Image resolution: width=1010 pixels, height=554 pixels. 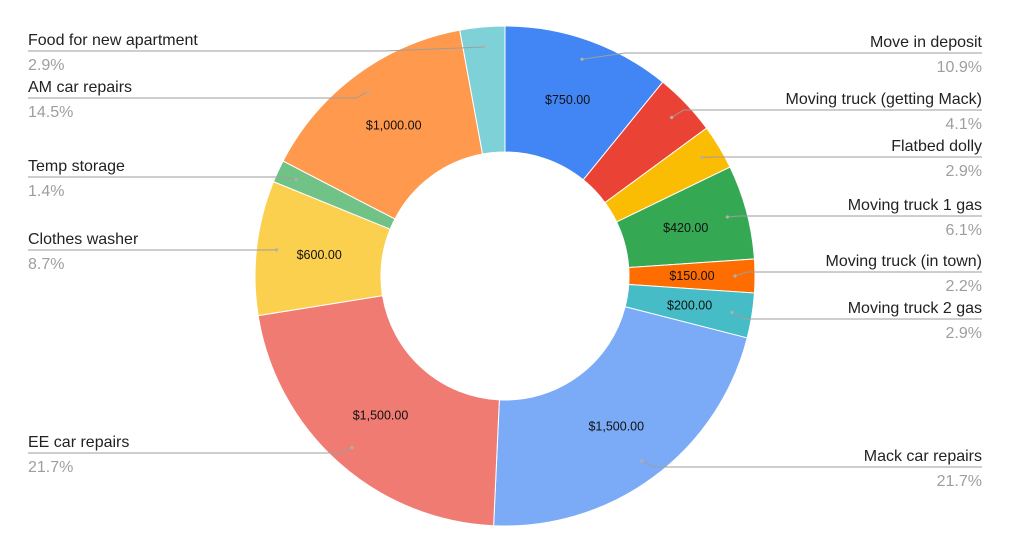 What do you see at coordinates (582, 59) in the screenshot?
I see `leader-dot-move-in-deposit` at bounding box center [582, 59].